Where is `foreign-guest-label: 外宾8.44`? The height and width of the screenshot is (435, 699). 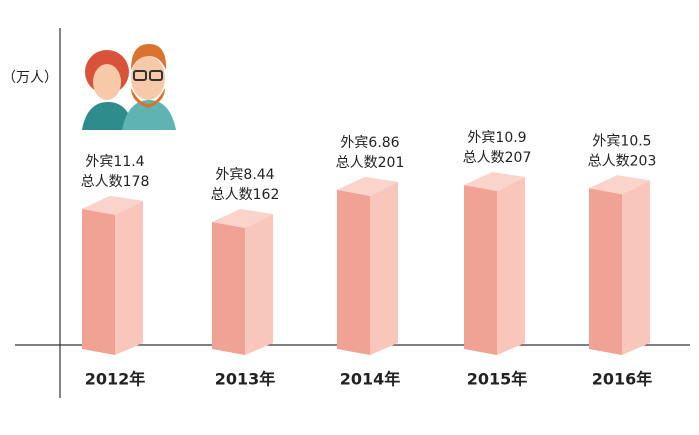 foreign-guest-label: 外宾8.44 is located at coordinates (244, 175).